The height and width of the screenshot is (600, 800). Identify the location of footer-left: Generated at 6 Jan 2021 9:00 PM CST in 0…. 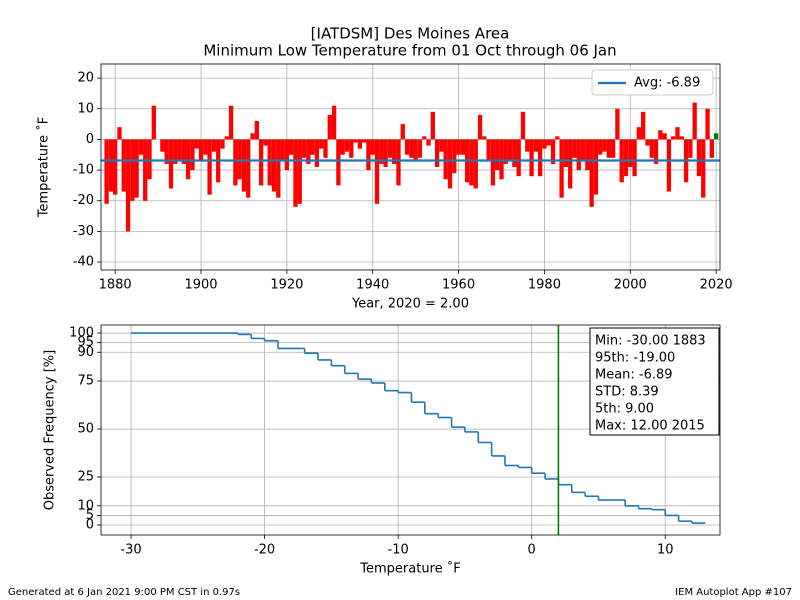
(124, 592).